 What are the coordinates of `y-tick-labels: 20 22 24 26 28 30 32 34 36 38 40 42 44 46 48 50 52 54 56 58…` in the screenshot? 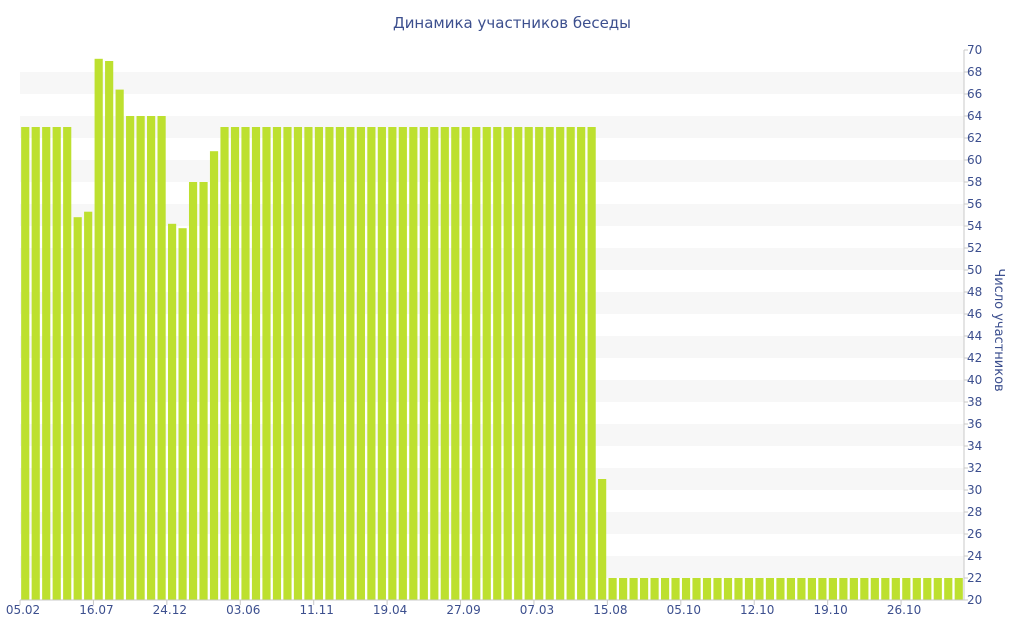 It's located at (973, 325).